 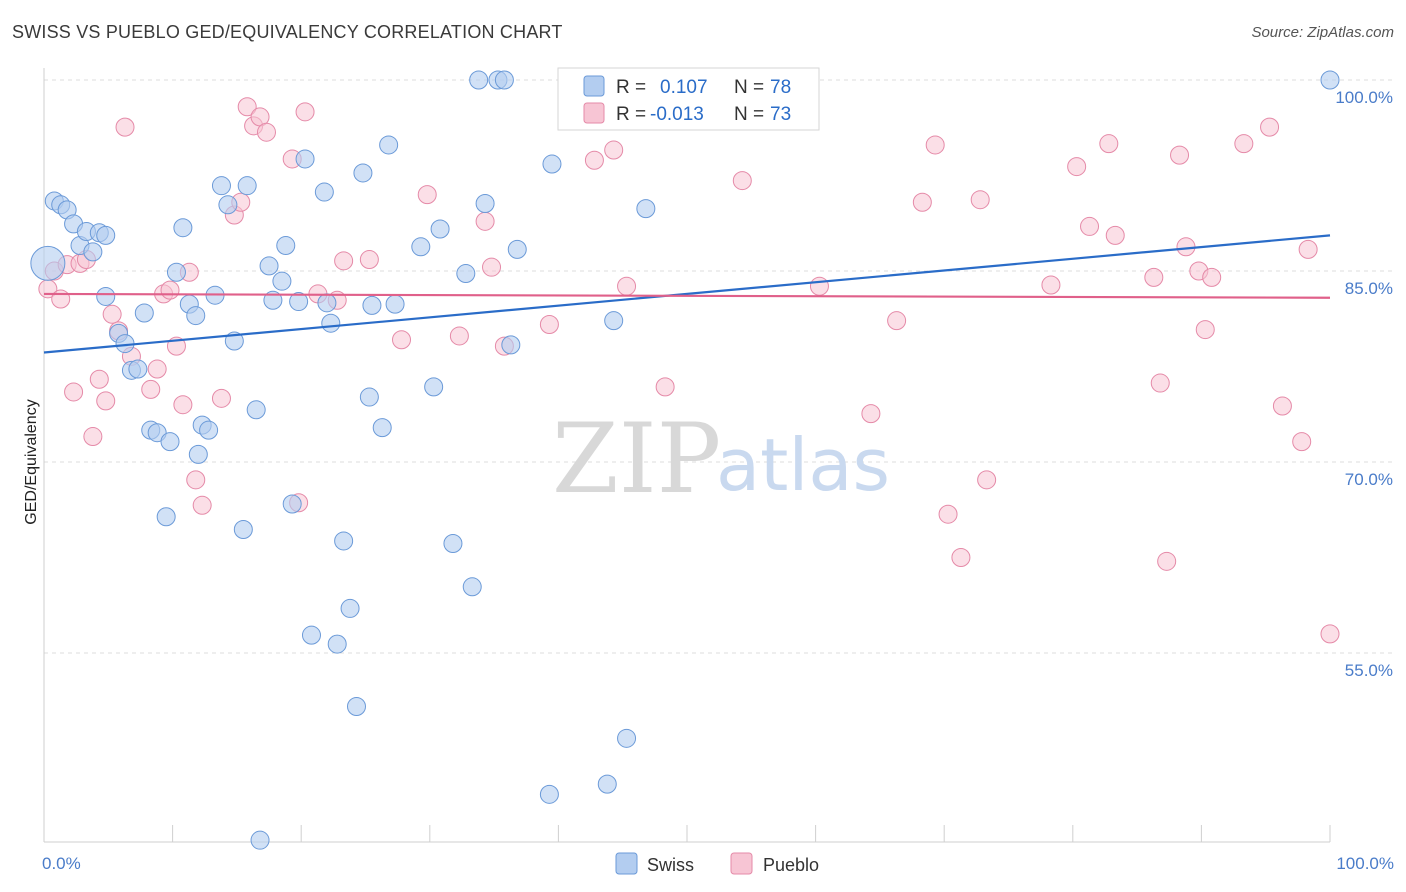 I want to click on x-tick-label-1: 100.0%, so click(x=1365, y=863).